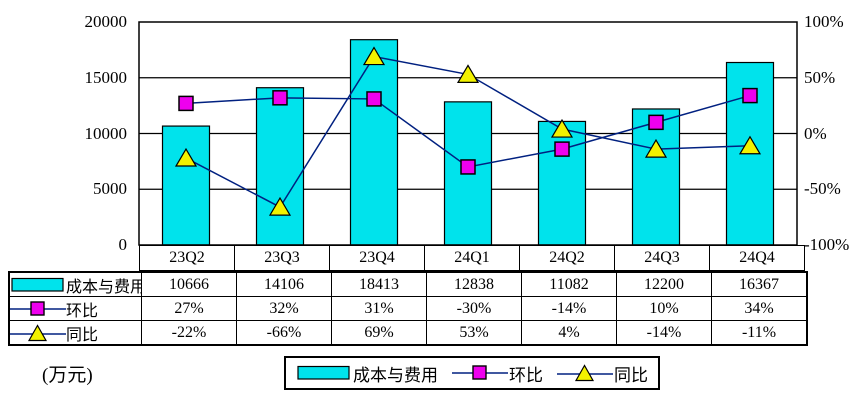 This screenshot has width=866, height=404. Describe the element at coordinates (474, 333) in the screenshot. I see `table-cell: 53%` at that location.